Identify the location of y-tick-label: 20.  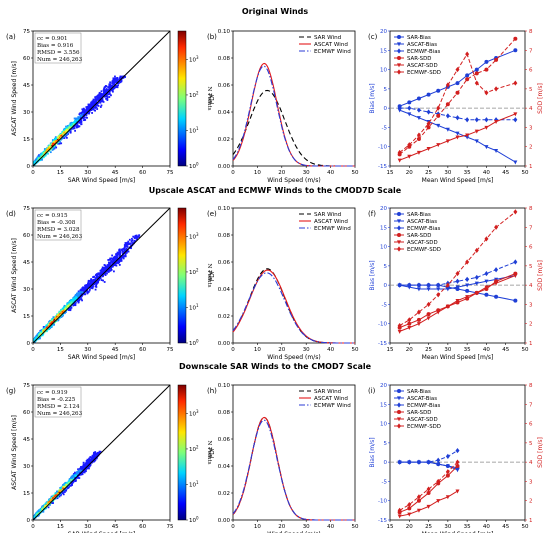
(383, 386).